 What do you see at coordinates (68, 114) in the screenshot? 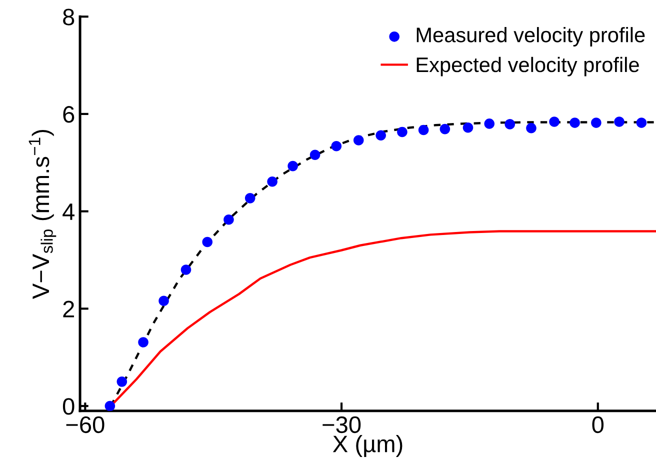
I see `y-tick-label: 6` at bounding box center [68, 114].